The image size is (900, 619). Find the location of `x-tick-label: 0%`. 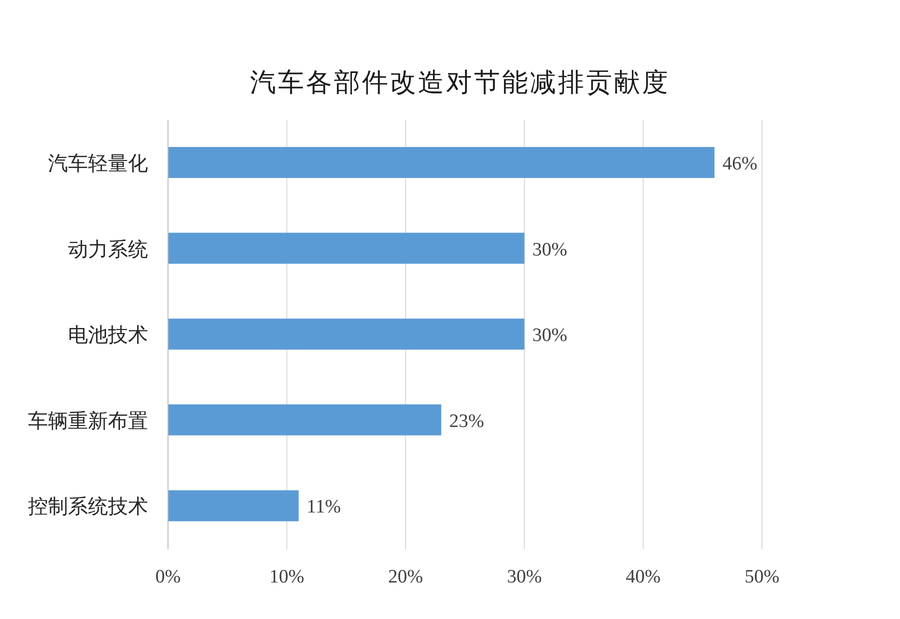

x-tick-label: 0% is located at coordinates (168, 577).